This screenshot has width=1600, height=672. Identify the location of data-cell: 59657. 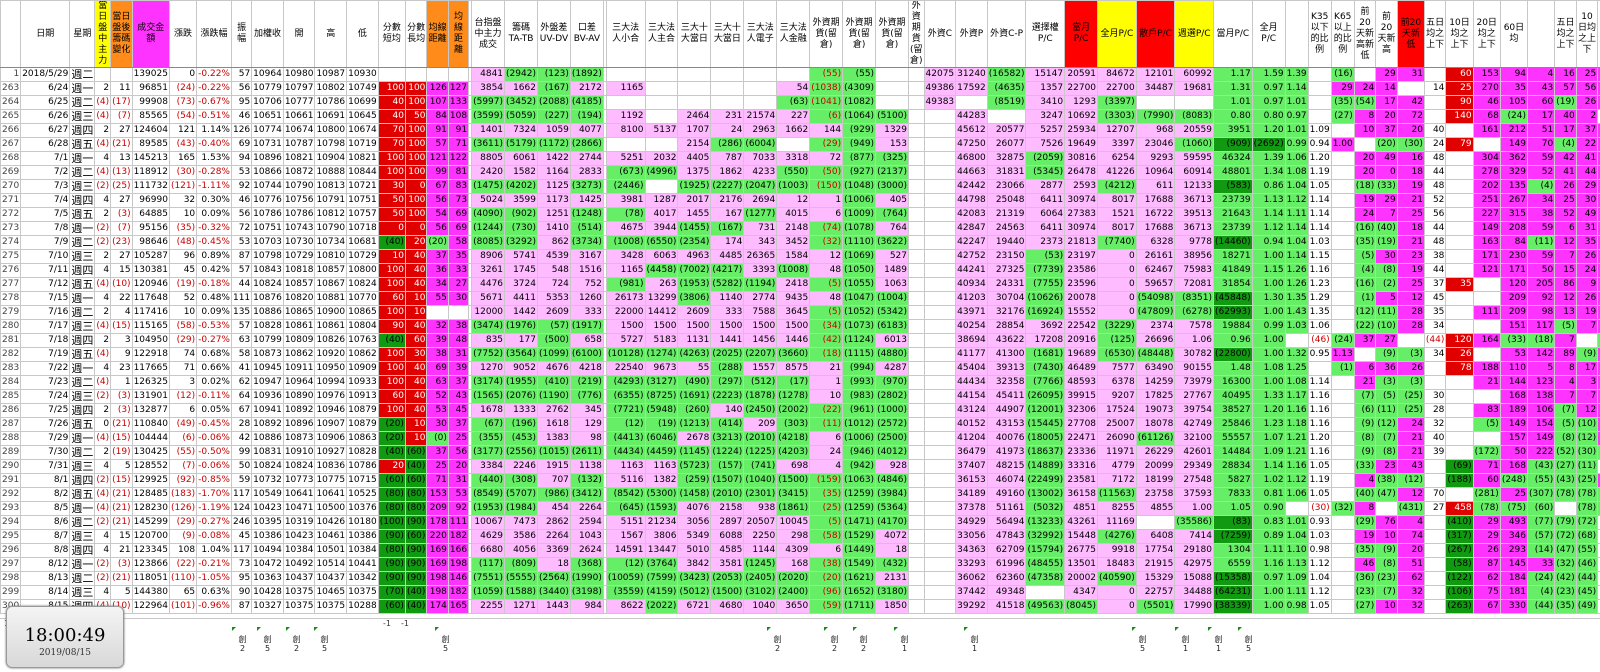
(1155, 285).